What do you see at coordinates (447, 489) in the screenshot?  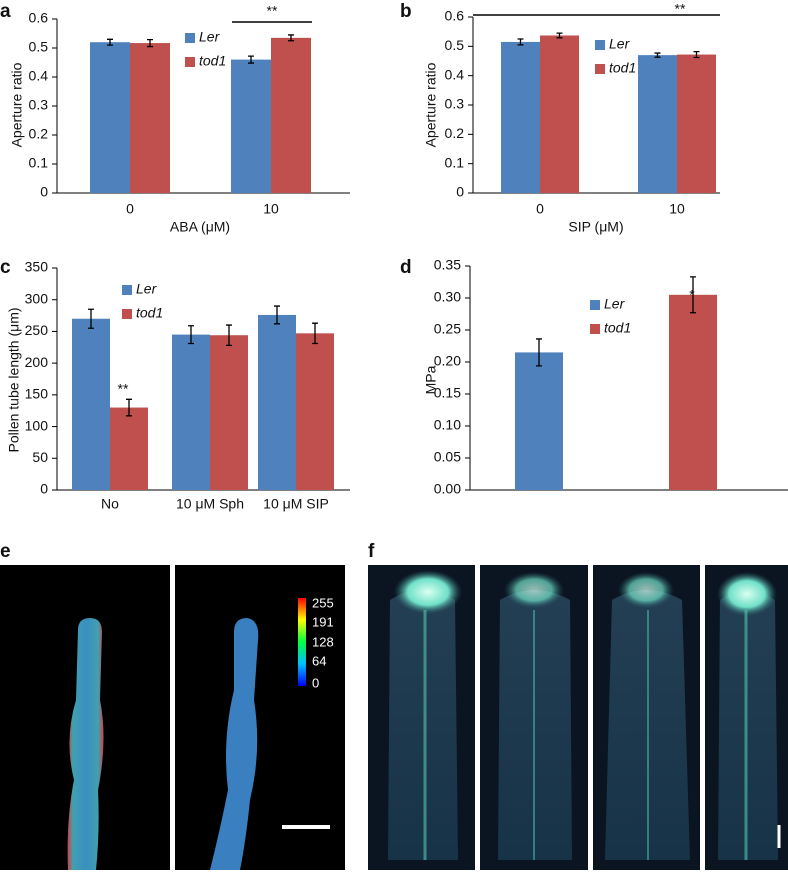 I see `y-tick-label: 0.00` at bounding box center [447, 489].